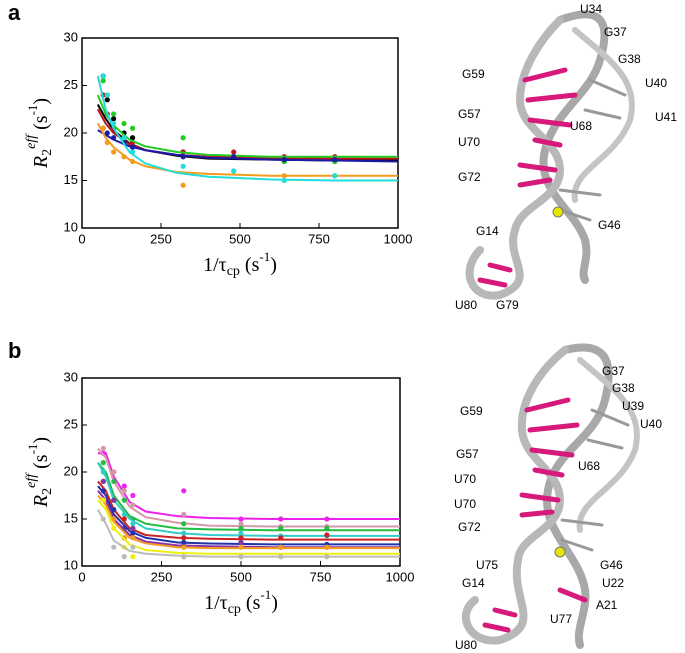 Image resolution: width=685 pixels, height=653 pixels. Describe the element at coordinates (71, 423) in the screenshot. I see `y-tick-label: 25` at that location.